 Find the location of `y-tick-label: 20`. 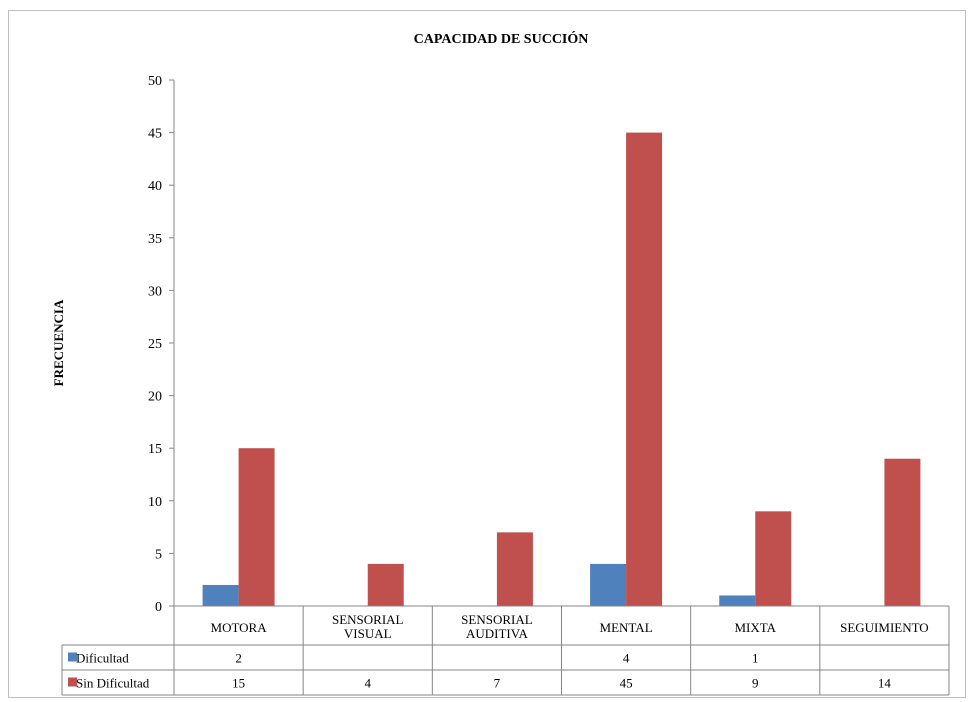

y-tick-label: 20 is located at coordinates (155, 397).